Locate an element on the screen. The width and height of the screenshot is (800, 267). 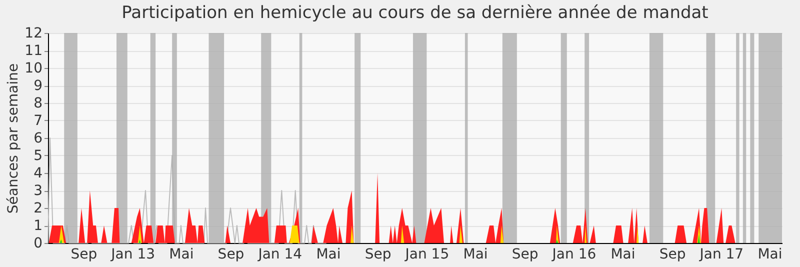
y-tick-label: 12 is located at coordinates (33, 34).